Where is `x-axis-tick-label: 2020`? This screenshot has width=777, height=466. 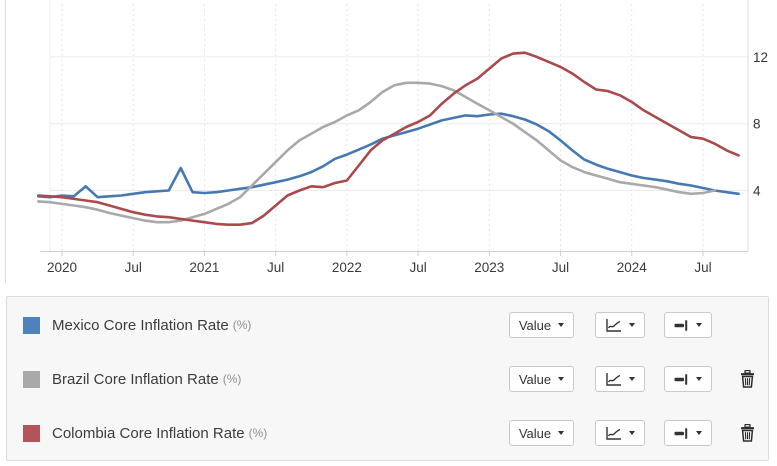
x-axis-tick-label: 2020 is located at coordinates (62, 267).